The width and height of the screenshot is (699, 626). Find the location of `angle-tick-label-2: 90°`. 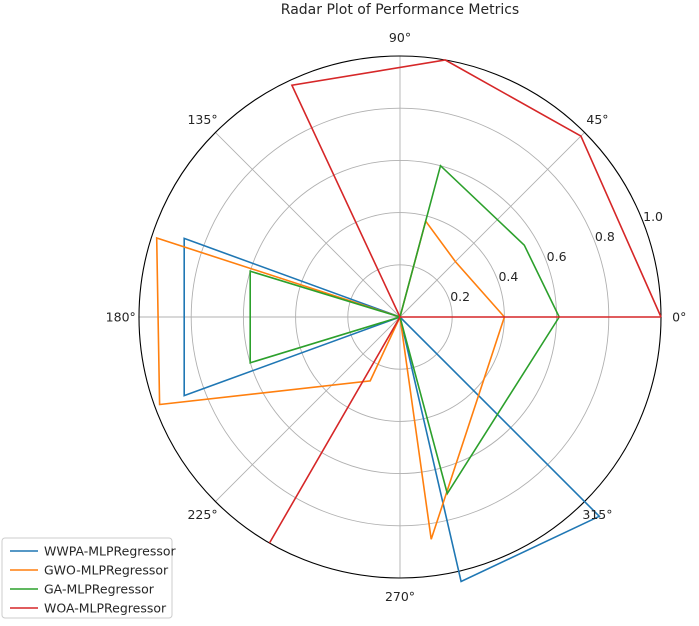

angle-tick-label-2: 90° is located at coordinates (400, 37).